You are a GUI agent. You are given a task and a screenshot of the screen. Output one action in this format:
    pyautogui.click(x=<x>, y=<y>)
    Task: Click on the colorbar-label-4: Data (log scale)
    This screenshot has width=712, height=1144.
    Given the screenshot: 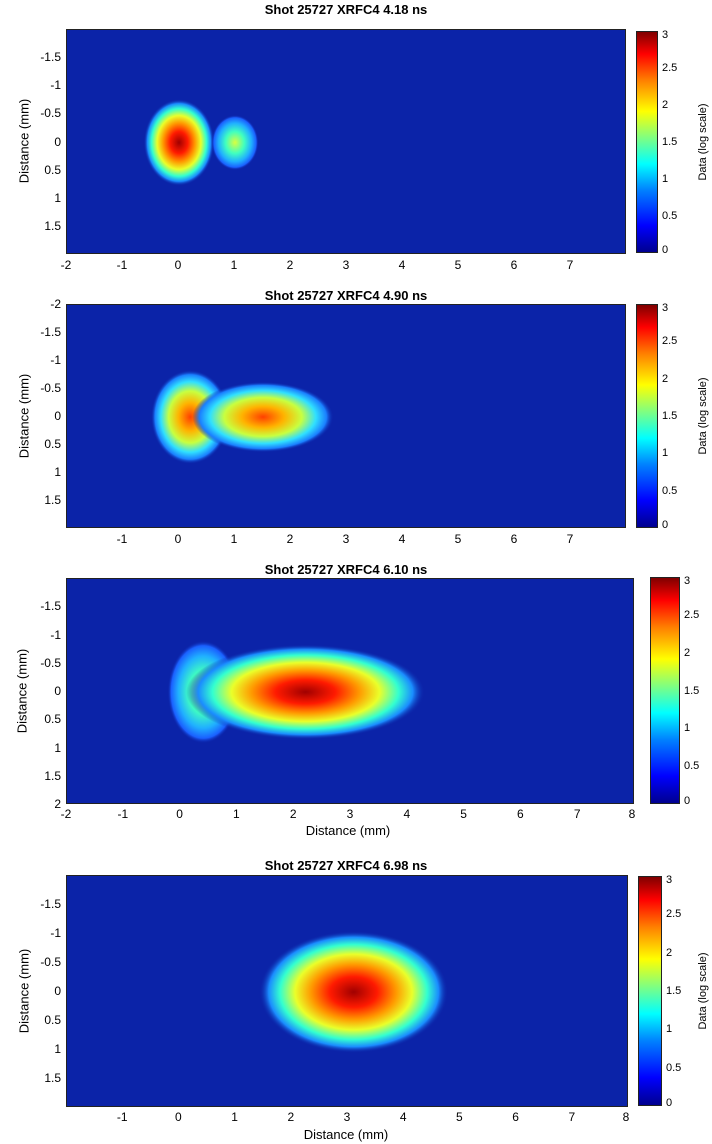 What is the action you would take?
    pyautogui.click(x=703, y=991)
    